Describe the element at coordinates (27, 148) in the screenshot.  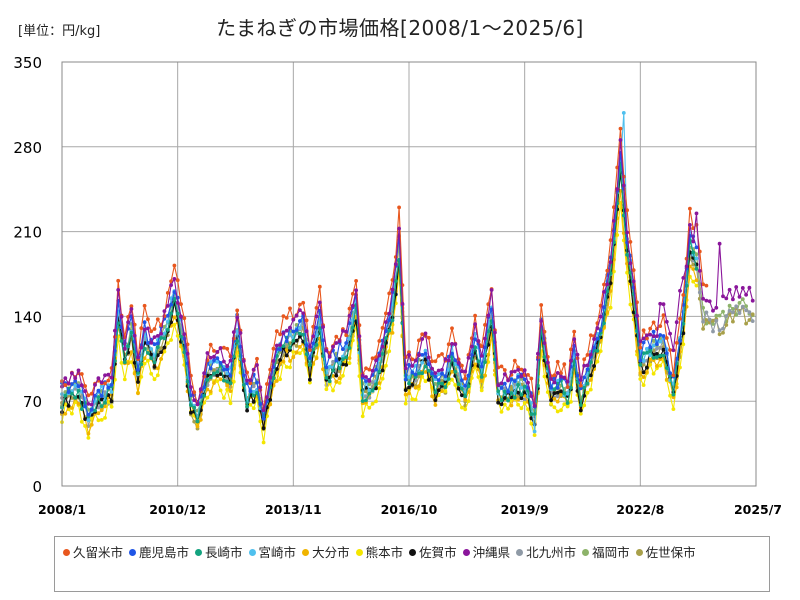
I see `y-tick-label: 280` at that location.